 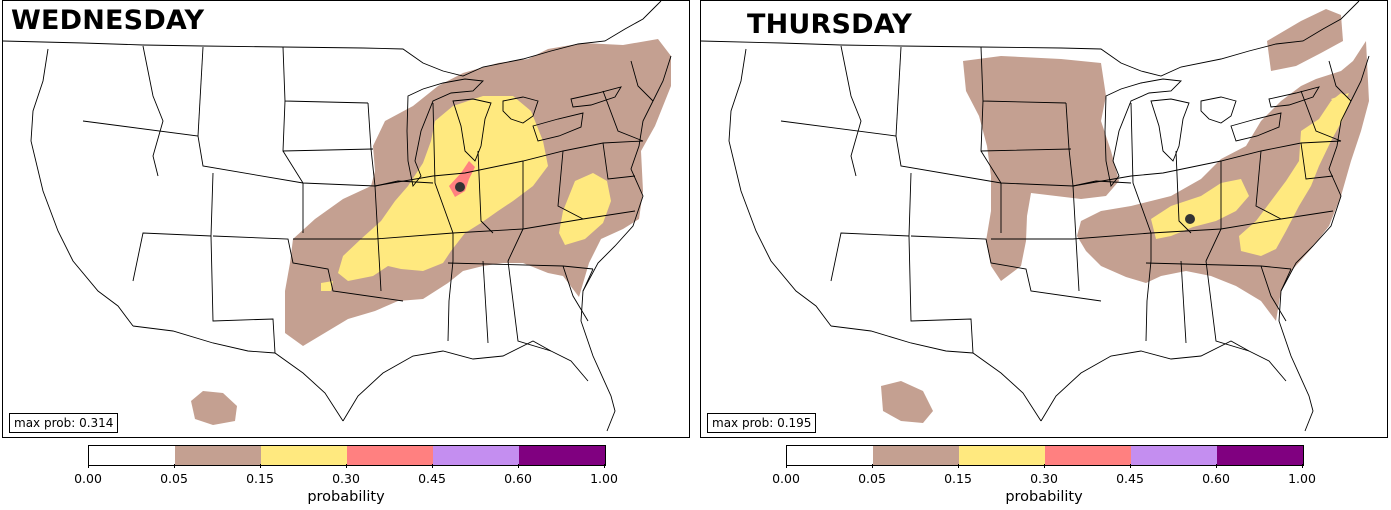 What do you see at coordinates (1190, 219) in the screenshot?
I see `thu-max-marker` at bounding box center [1190, 219].